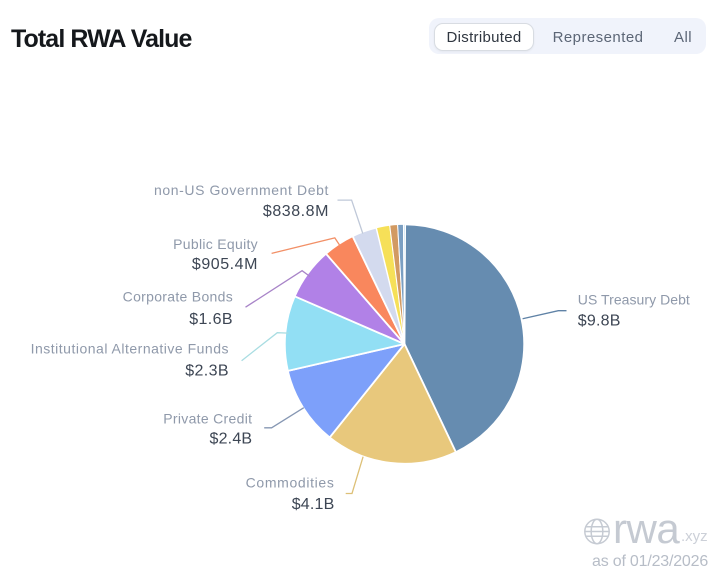 The width and height of the screenshot is (725, 576). What do you see at coordinates (694, 536) in the screenshot?
I see `svg-text: .xyz` at bounding box center [694, 536].